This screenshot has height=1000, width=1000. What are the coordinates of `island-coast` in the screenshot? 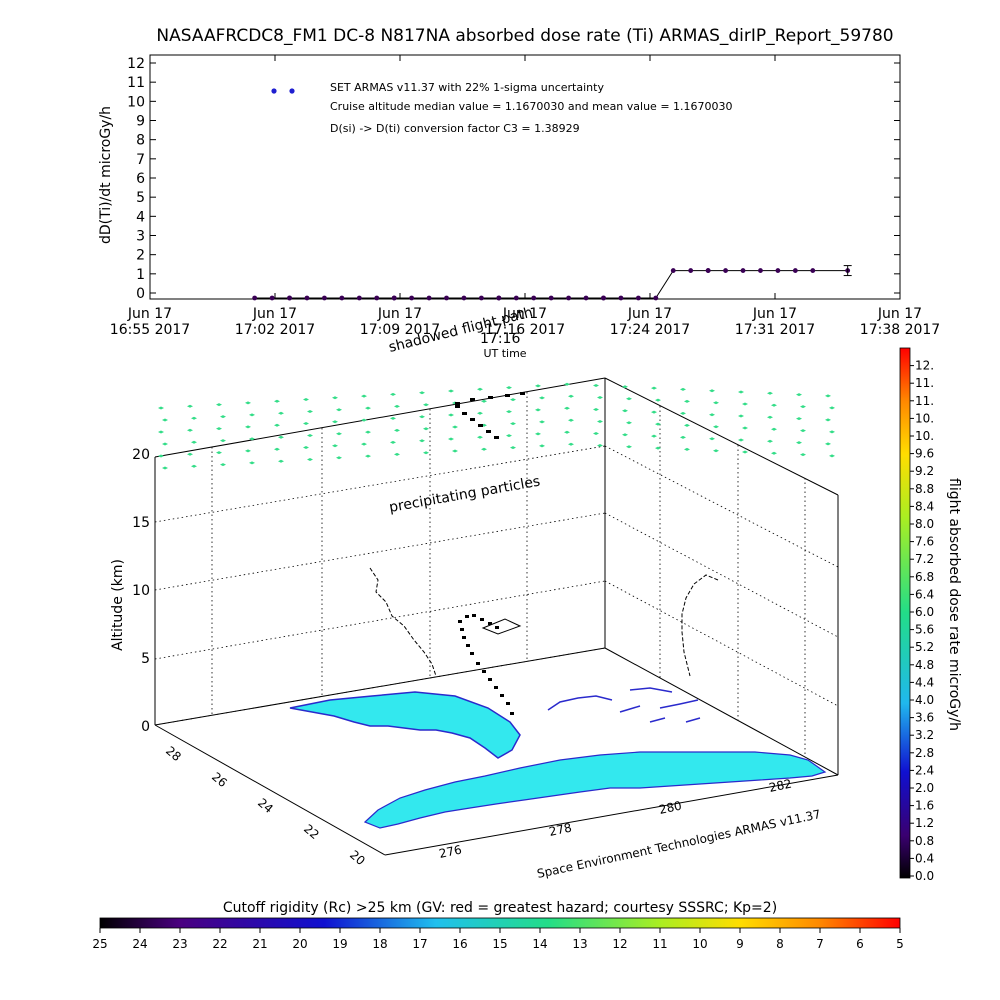 It's located at (624, 705).